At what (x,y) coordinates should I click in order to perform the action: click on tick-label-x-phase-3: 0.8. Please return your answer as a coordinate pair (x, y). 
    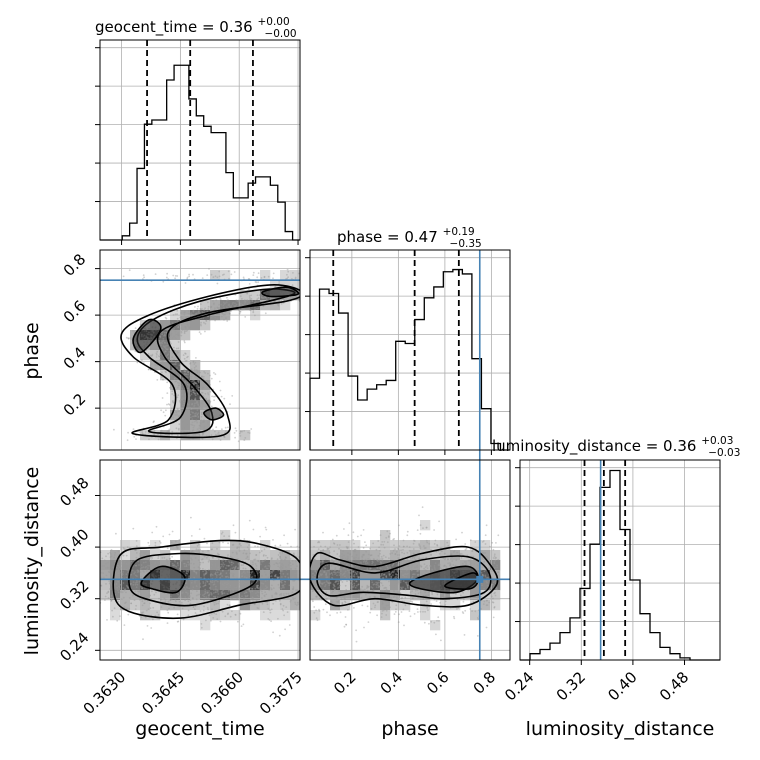
    Looking at the image, I should click on (485, 683).